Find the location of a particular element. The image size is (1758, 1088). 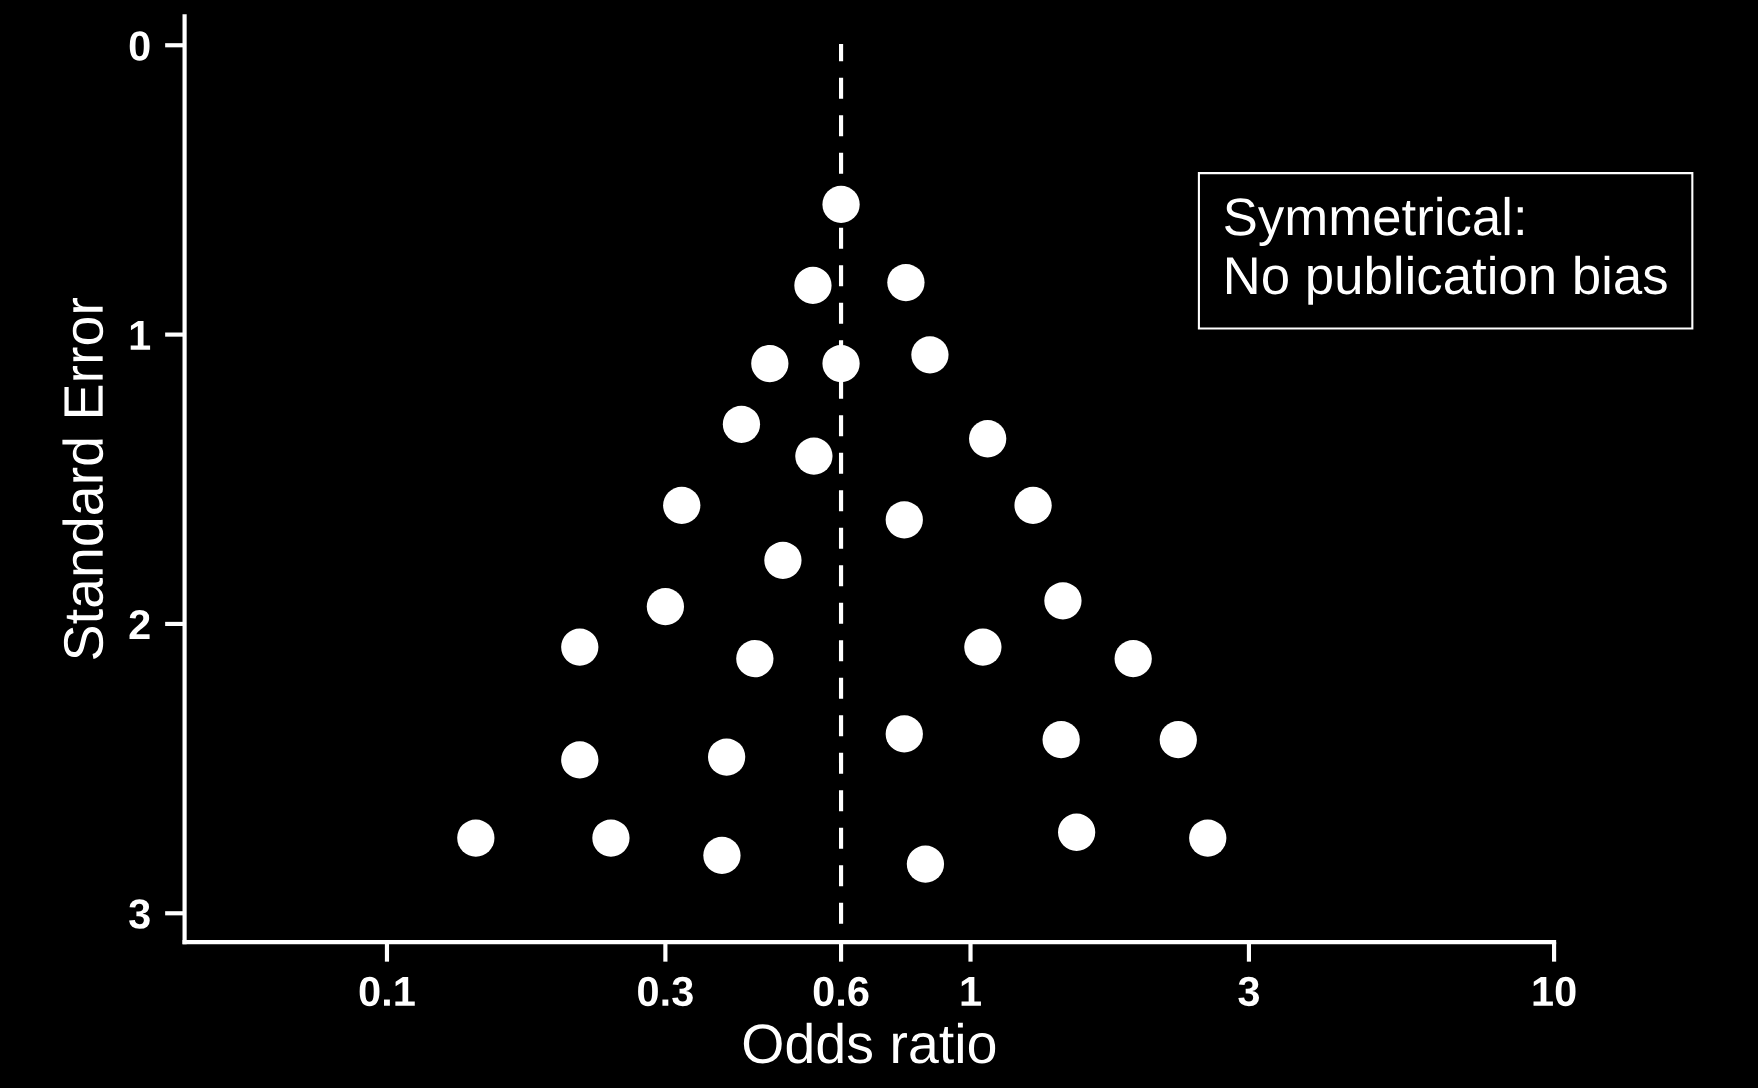

y-tick-label: 0 is located at coordinates (139, 46).